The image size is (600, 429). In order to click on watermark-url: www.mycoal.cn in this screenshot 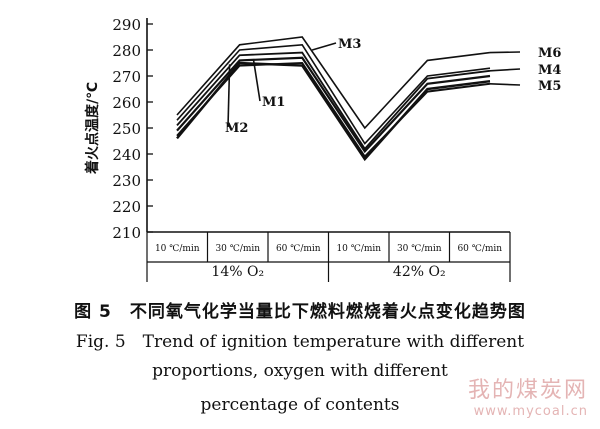, I will do `click(530, 411)`.